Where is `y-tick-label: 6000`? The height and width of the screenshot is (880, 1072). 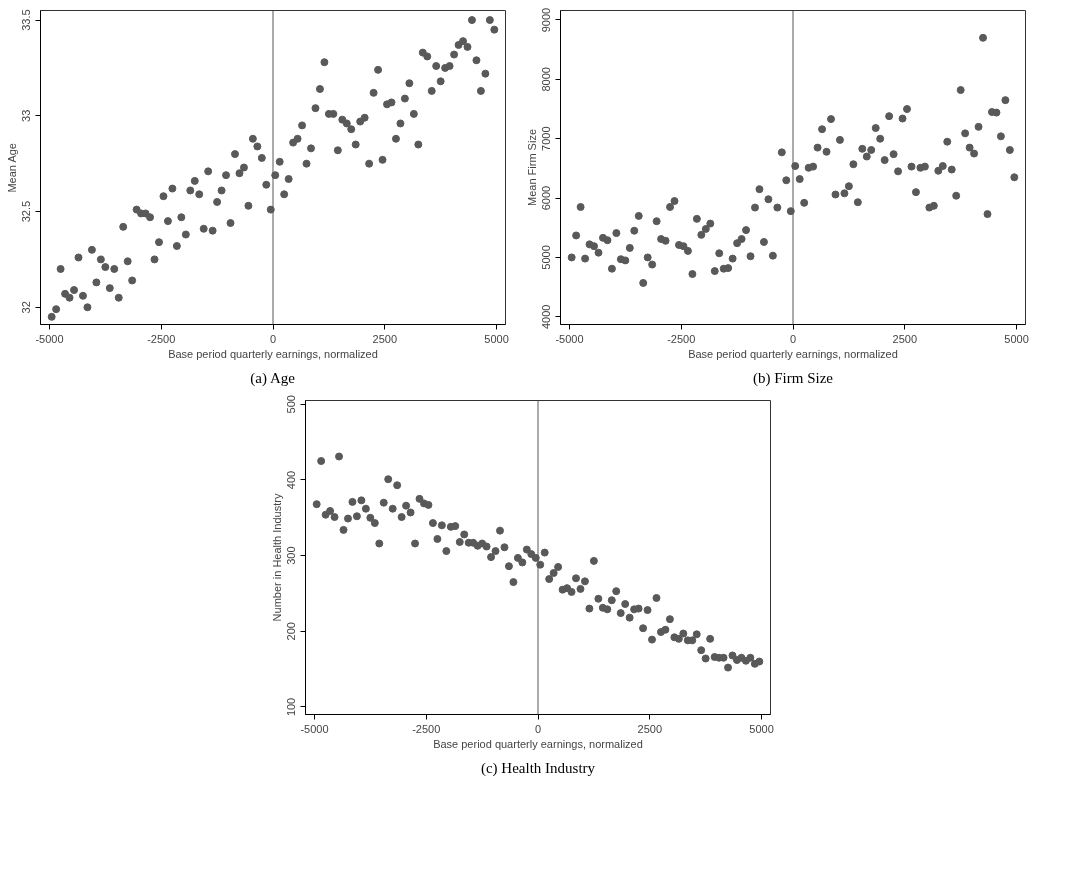
y-tick-label: 6000 is located at coordinates (546, 198).